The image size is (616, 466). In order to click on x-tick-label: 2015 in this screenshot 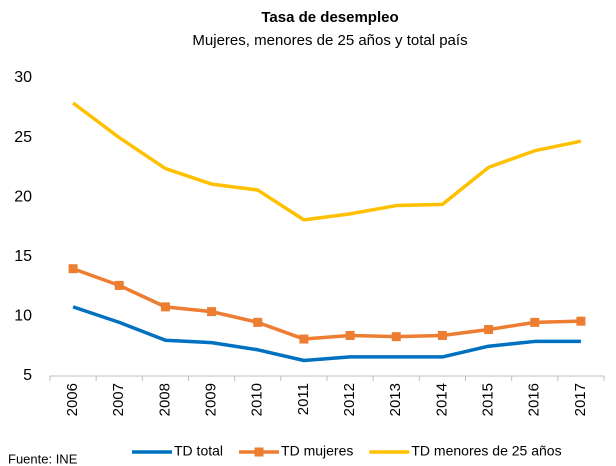, I will do `click(488, 399)`.